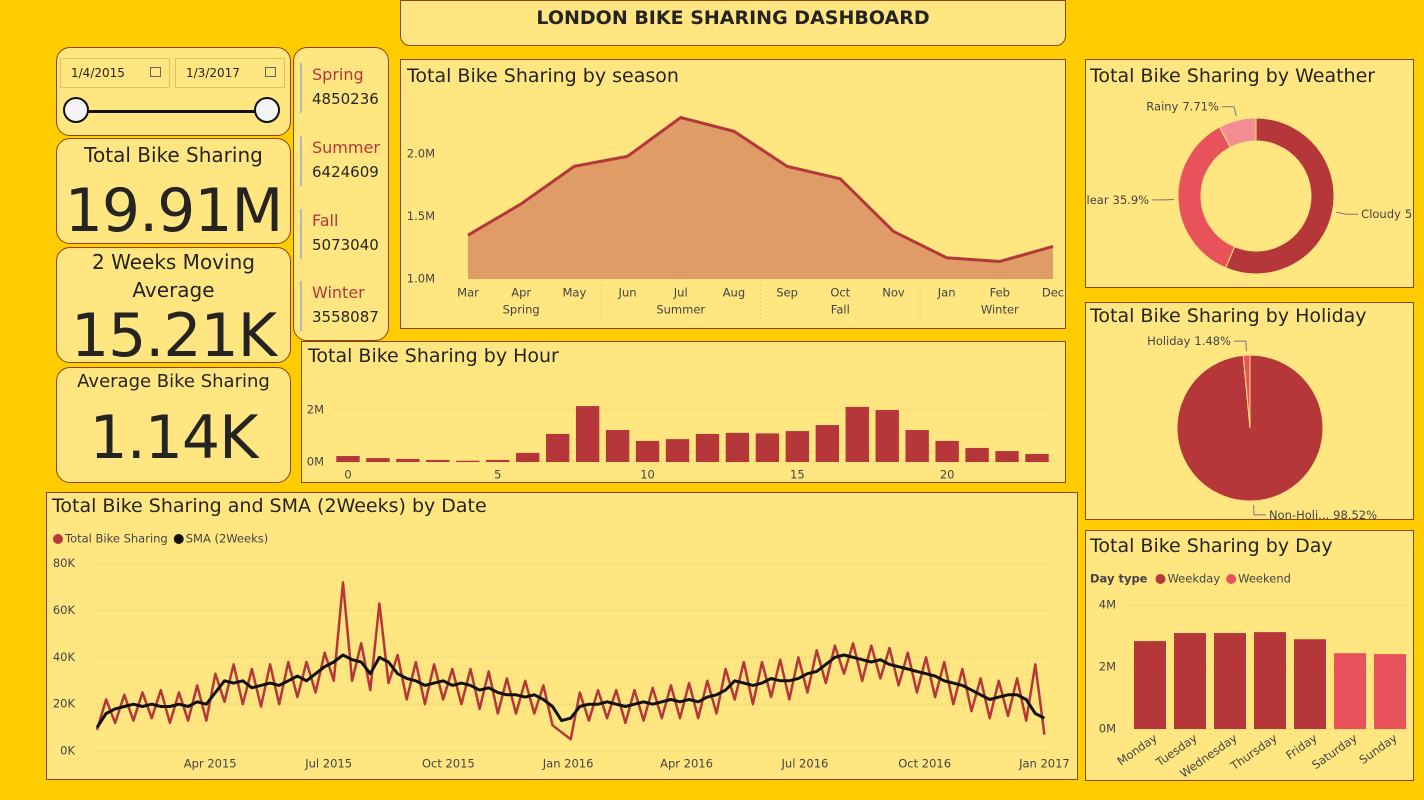  What do you see at coordinates (174, 111) in the screenshot?
I see `slider-track` at bounding box center [174, 111].